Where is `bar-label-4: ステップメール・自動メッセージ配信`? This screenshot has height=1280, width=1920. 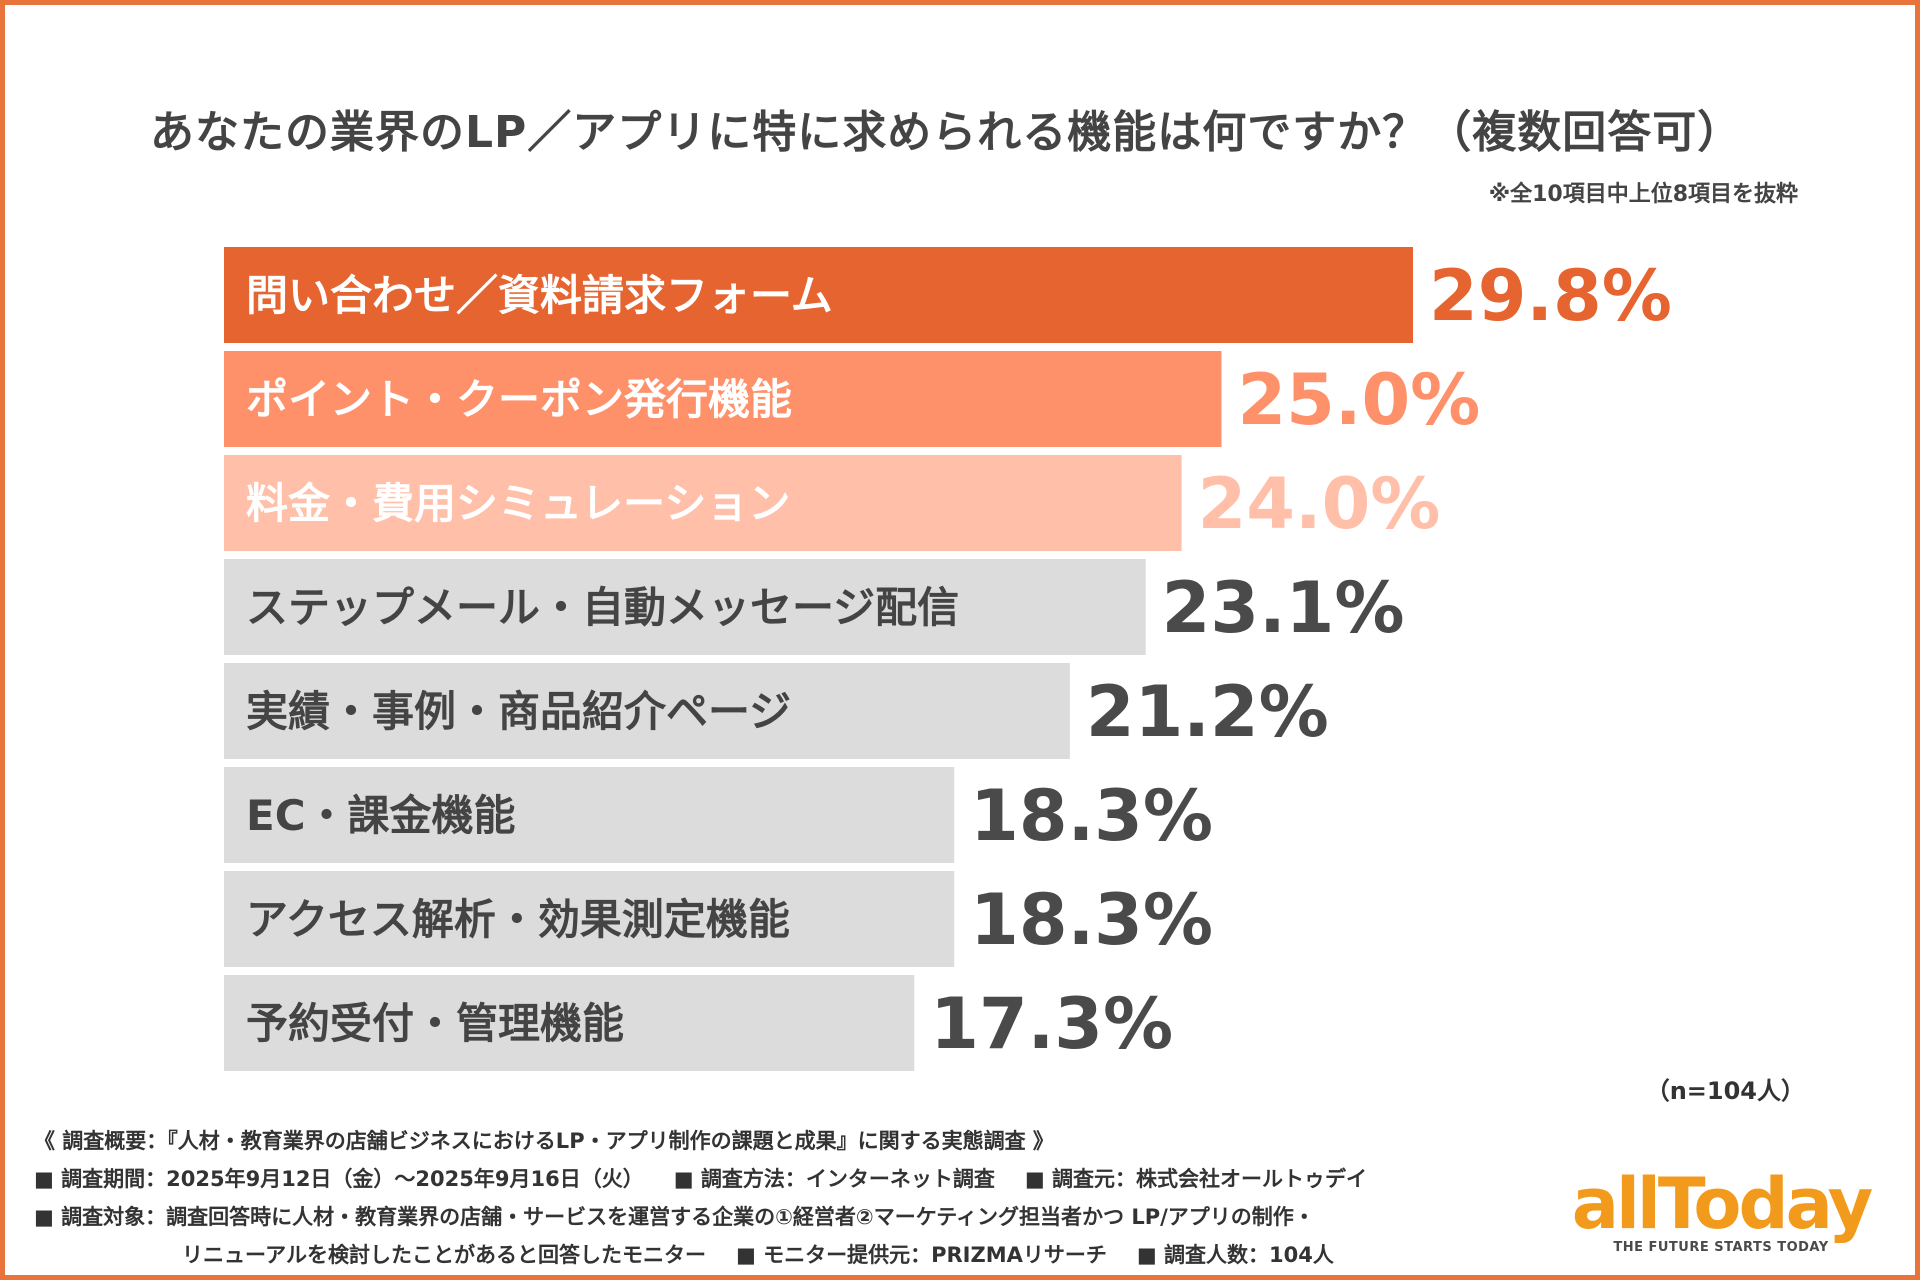 bar-label-4: ステップメール・自動メッセージ配信 is located at coordinates (602, 607).